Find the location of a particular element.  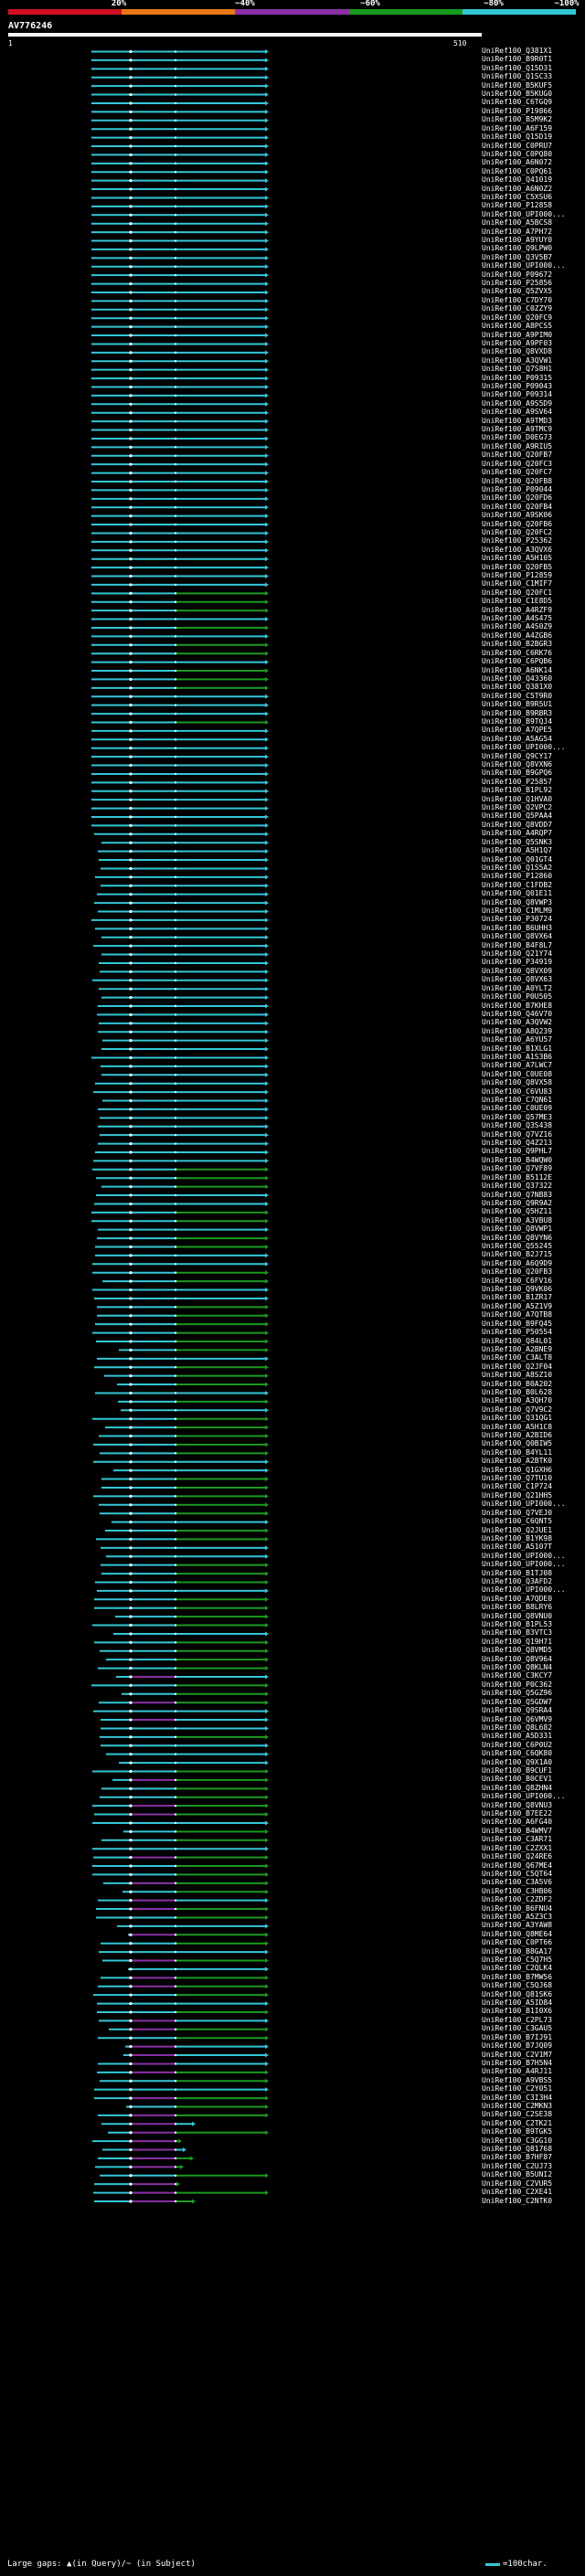

hit-link: UniRef100_Q1S5A2 is located at coordinates (517, 867).